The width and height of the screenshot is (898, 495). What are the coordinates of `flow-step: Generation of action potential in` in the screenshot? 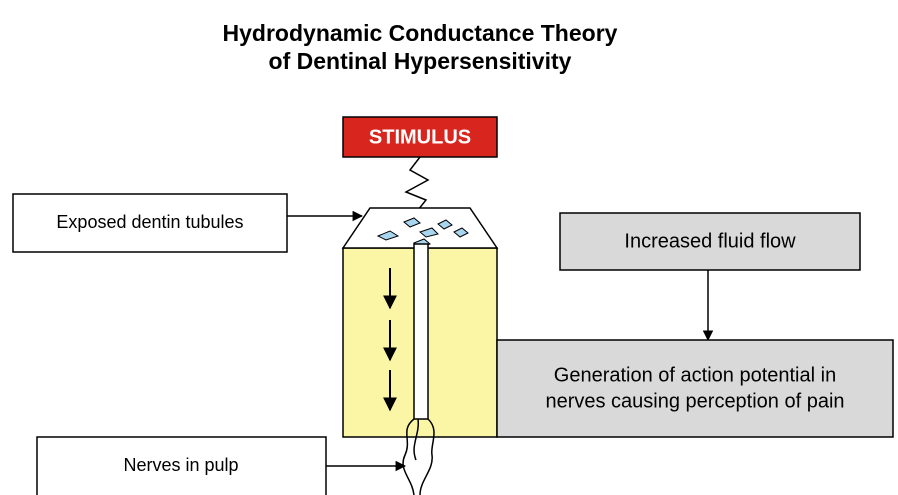 It's located at (695, 375).